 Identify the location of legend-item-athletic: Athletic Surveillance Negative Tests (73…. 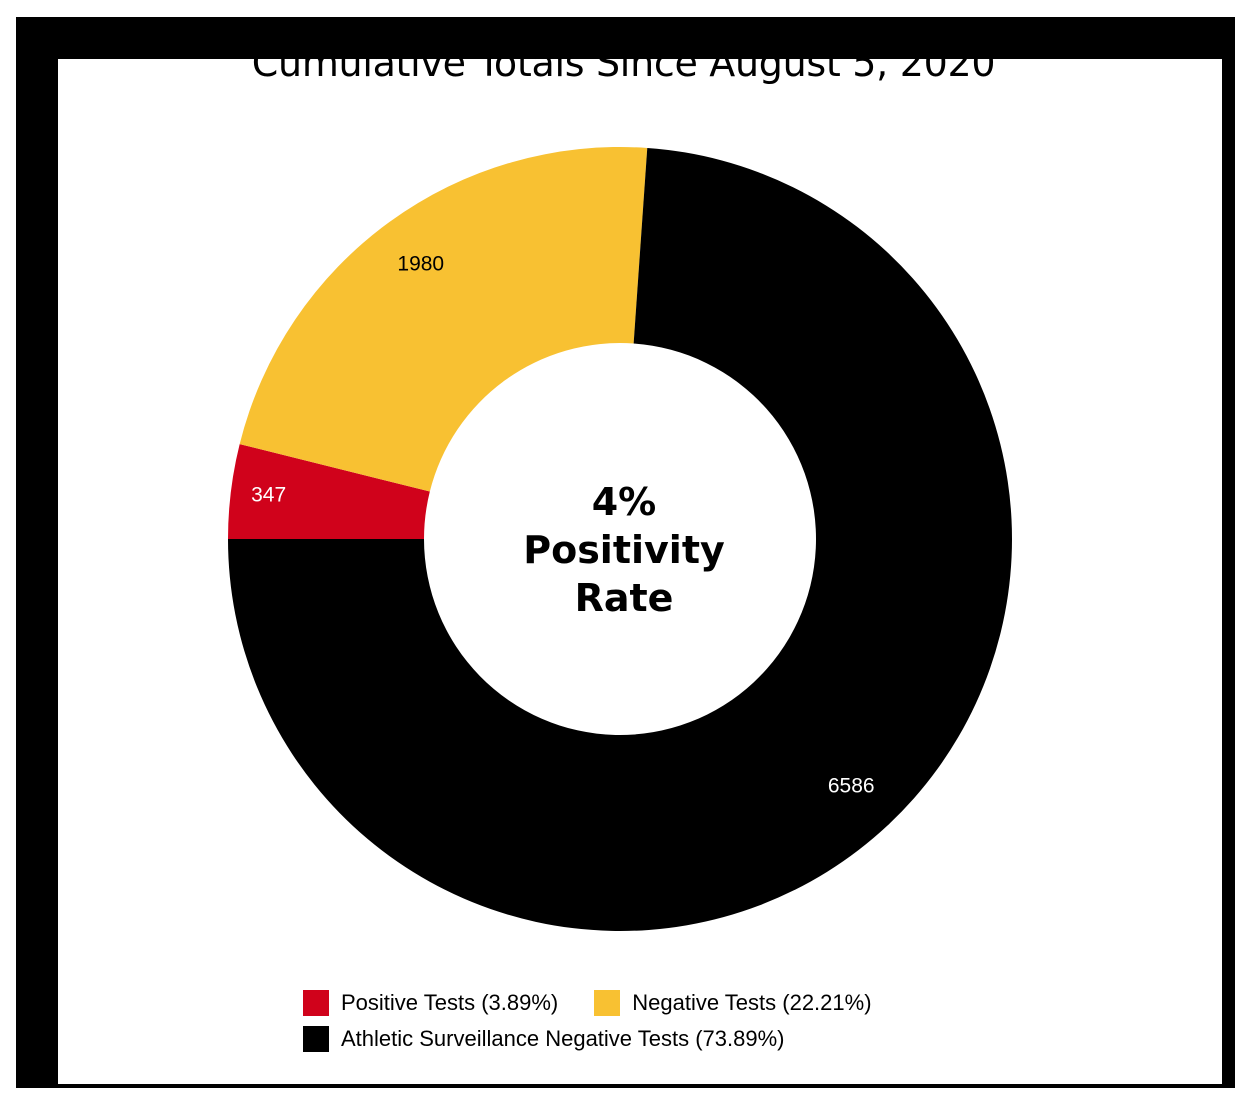
(543, 1039).